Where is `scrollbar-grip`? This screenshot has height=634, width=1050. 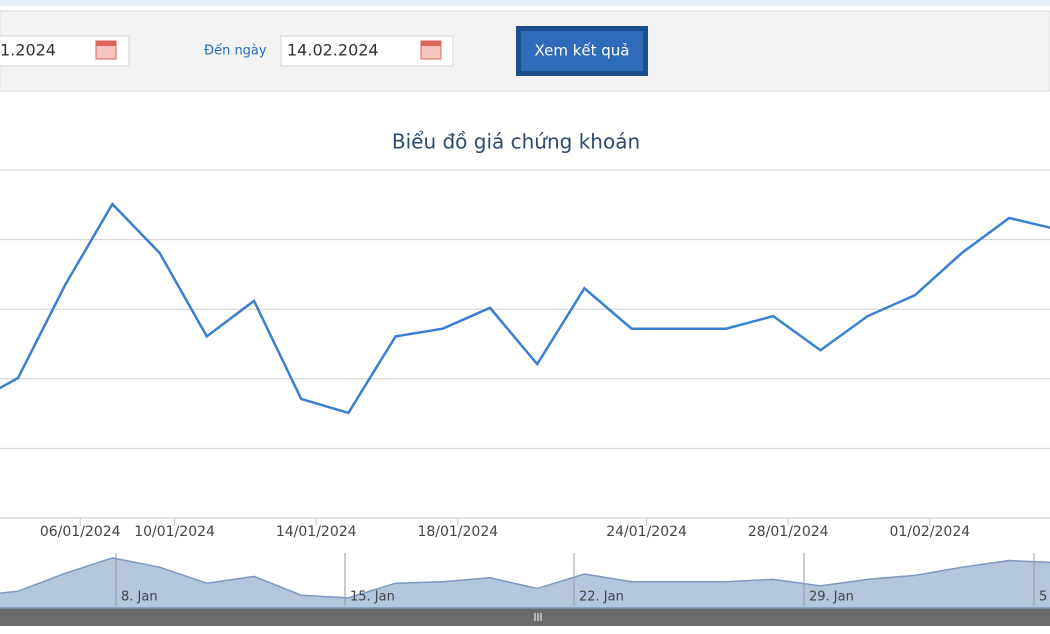 scrollbar-grip is located at coordinates (538, 617).